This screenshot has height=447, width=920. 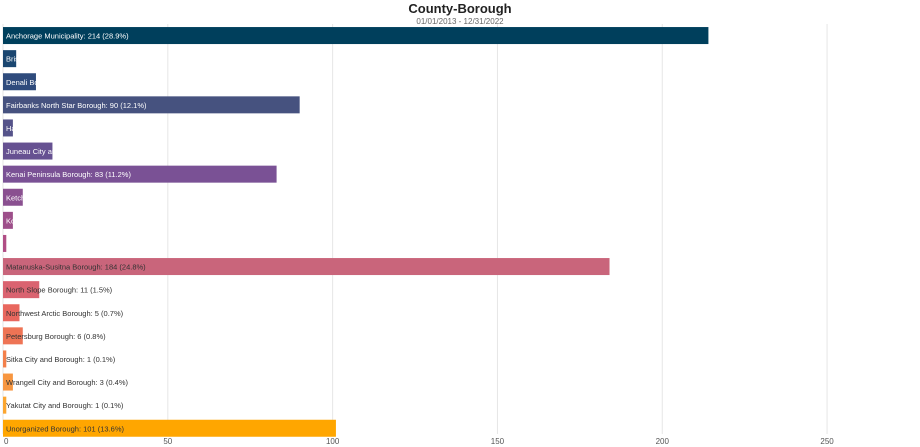 I want to click on data-label: Kodiak Island Borough: 3 (0.4%), so click(x=60, y=220).